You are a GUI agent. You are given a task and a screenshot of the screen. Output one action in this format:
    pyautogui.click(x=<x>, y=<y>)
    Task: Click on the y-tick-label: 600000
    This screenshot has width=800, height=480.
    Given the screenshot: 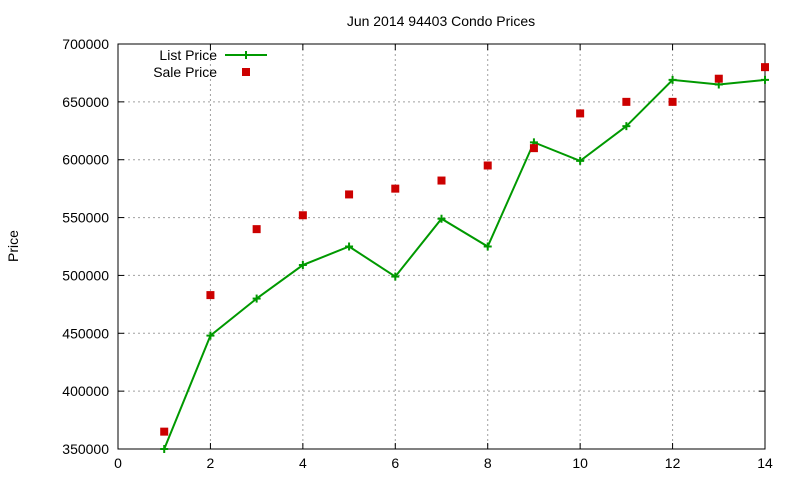 What is the action you would take?
    pyautogui.click(x=85, y=160)
    